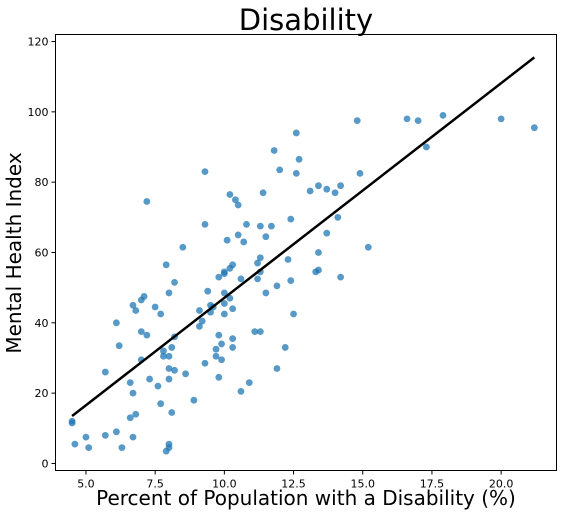 Image resolution: width=565 pixels, height=517 pixels. What do you see at coordinates (38, 112) in the screenshot?
I see `y-tick-label: 100` at bounding box center [38, 112].